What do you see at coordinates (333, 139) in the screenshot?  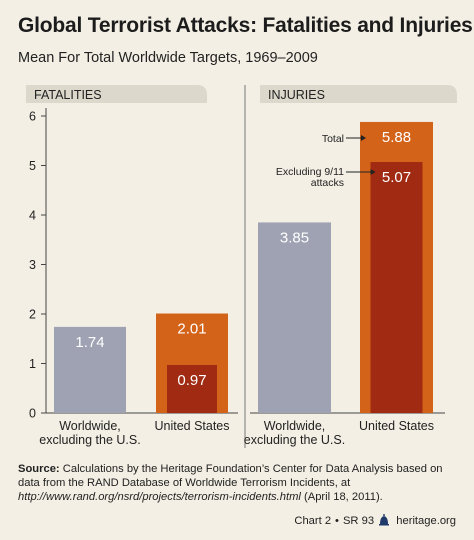 I see `annotation-total: Total` at bounding box center [333, 139].